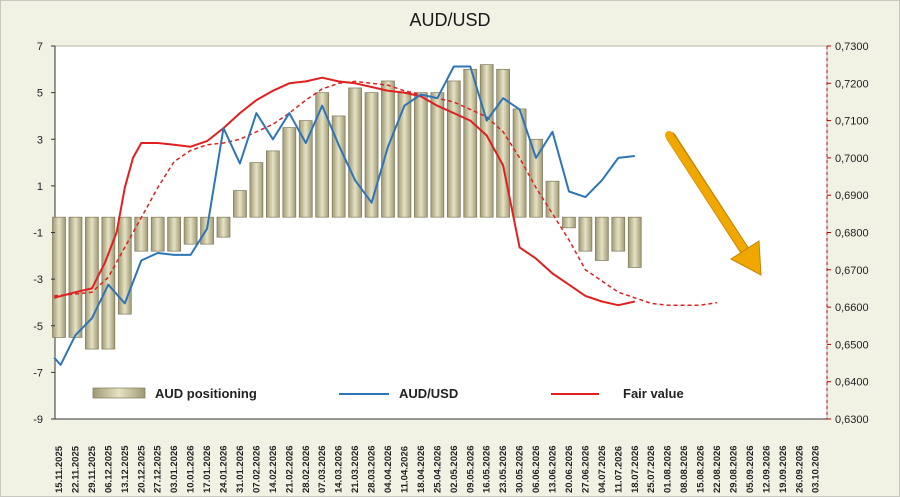 This screenshot has height=497, width=900. What do you see at coordinates (852, 345) in the screenshot?
I see `right-tick-label: 0,6500` at bounding box center [852, 345].